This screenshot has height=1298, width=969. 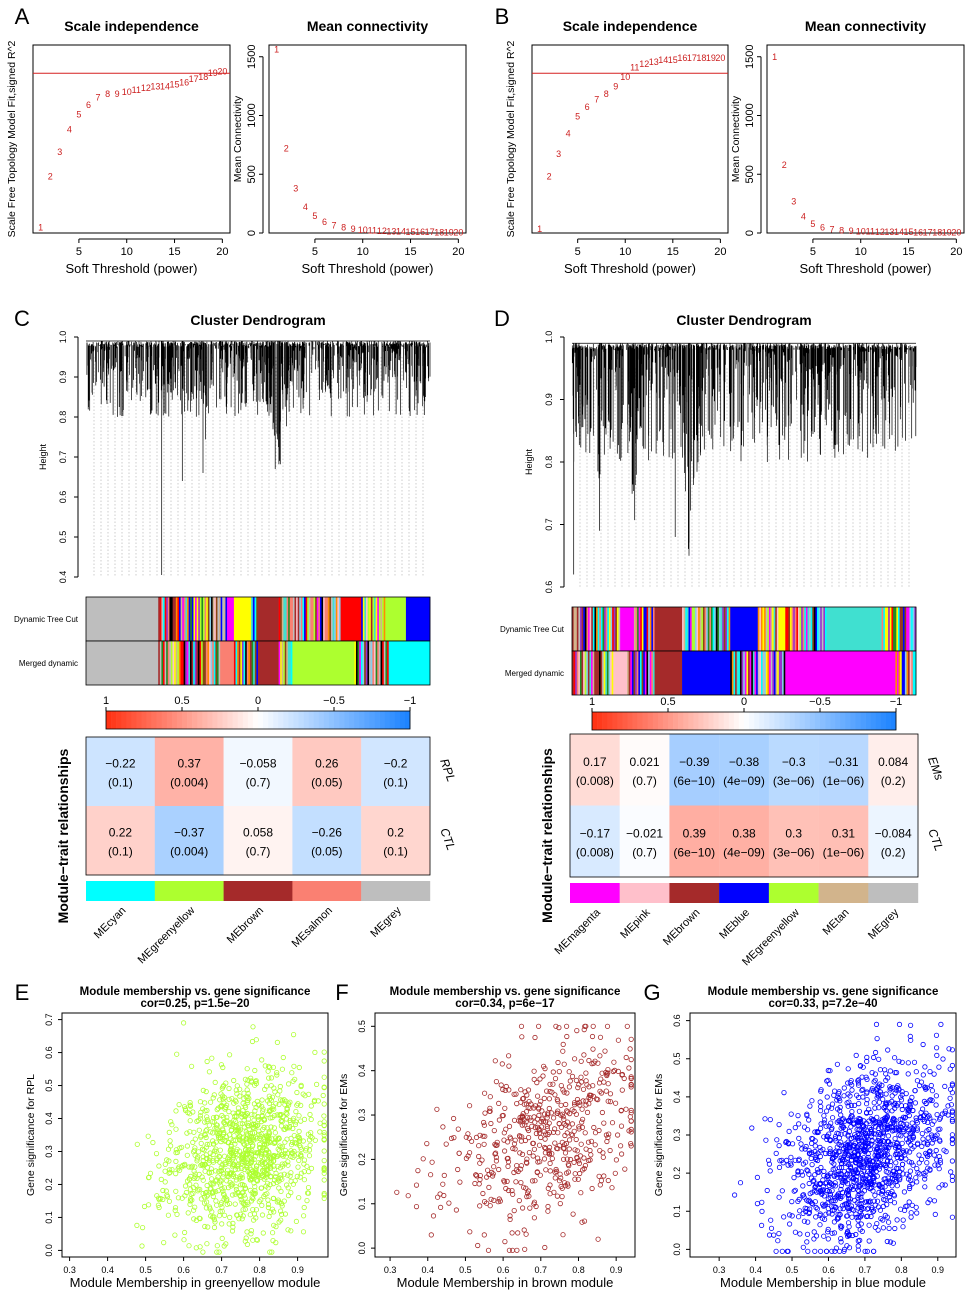 I want to click on cell-pvalue: (4e−09), so click(x=744, y=852).